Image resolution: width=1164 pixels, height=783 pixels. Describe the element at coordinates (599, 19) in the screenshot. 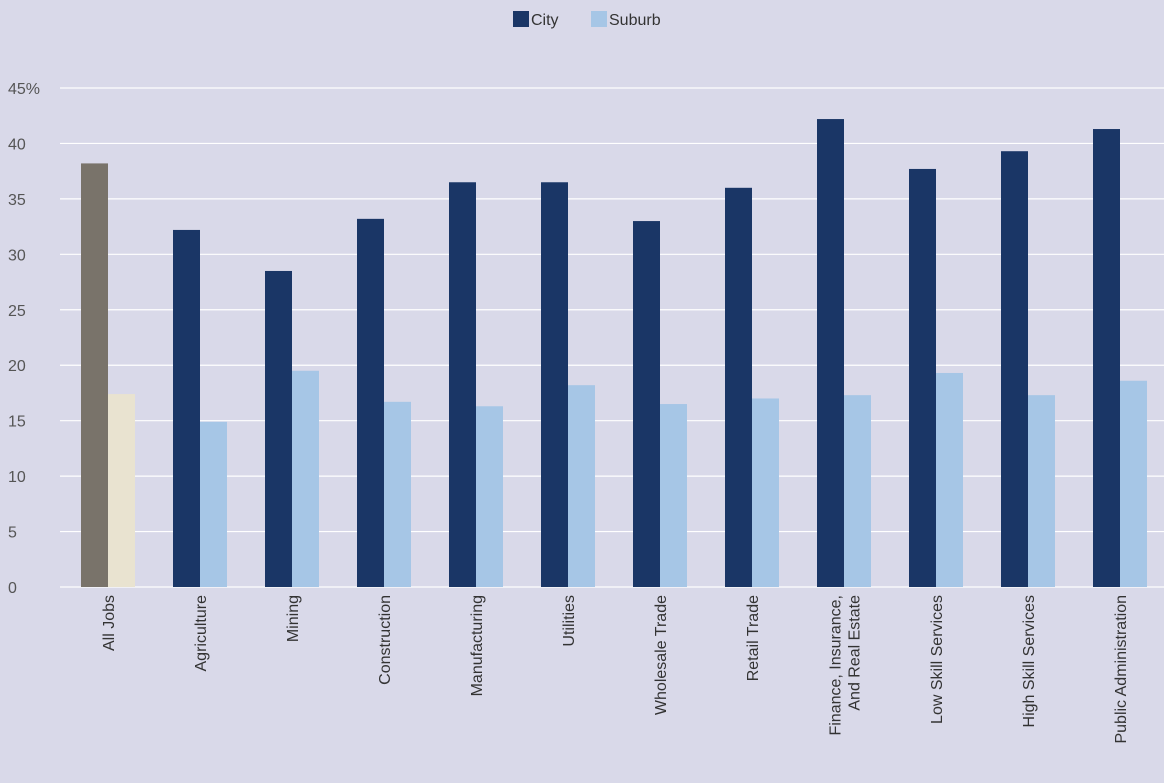

I see `legend-swatch-suburb` at that location.